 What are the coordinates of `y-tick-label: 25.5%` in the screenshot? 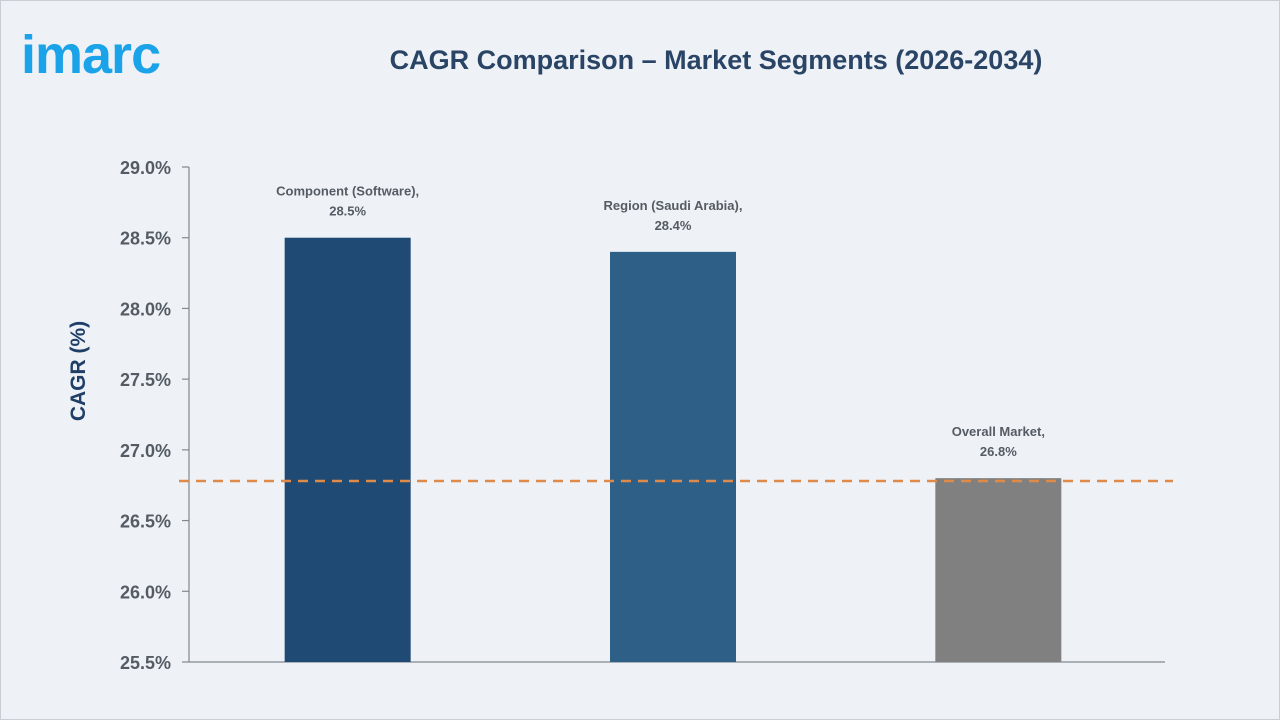 It's located at (145, 663).